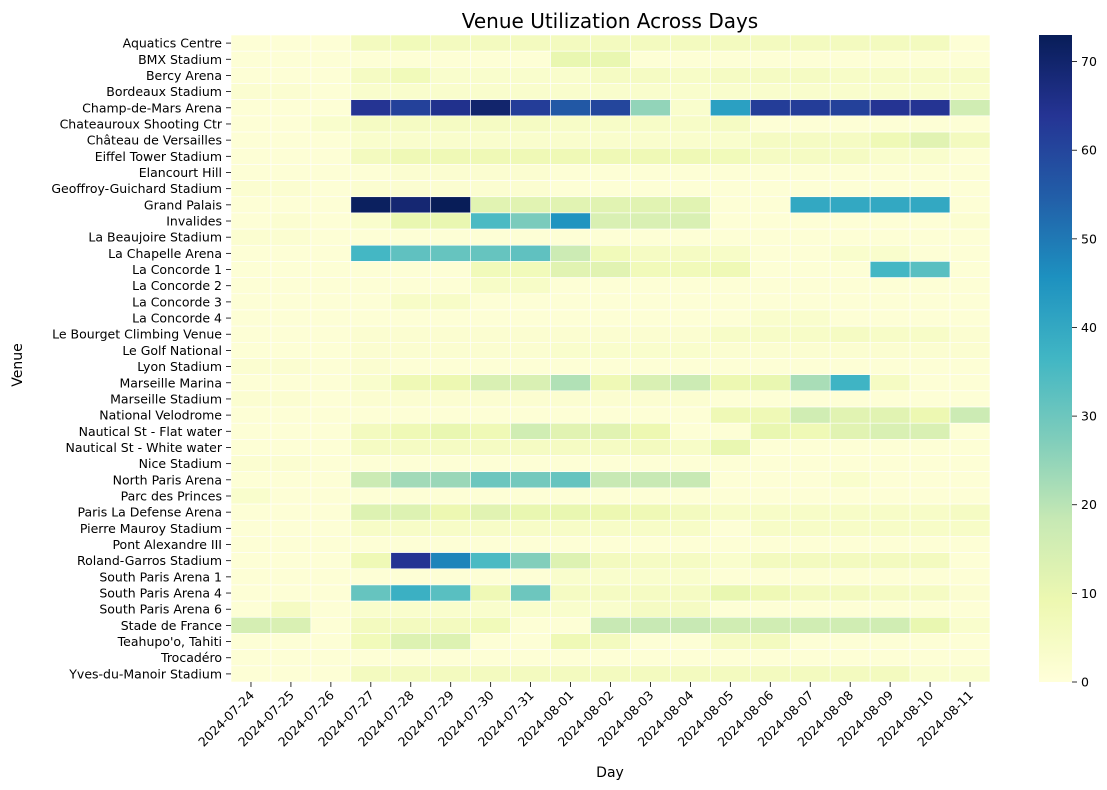 This screenshot has width=1107, height=790. Describe the element at coordinates (1084, 372) in the screenshot. I see `colorbar-ticks: 0 10 20 30 40 50 60 70` at that location.